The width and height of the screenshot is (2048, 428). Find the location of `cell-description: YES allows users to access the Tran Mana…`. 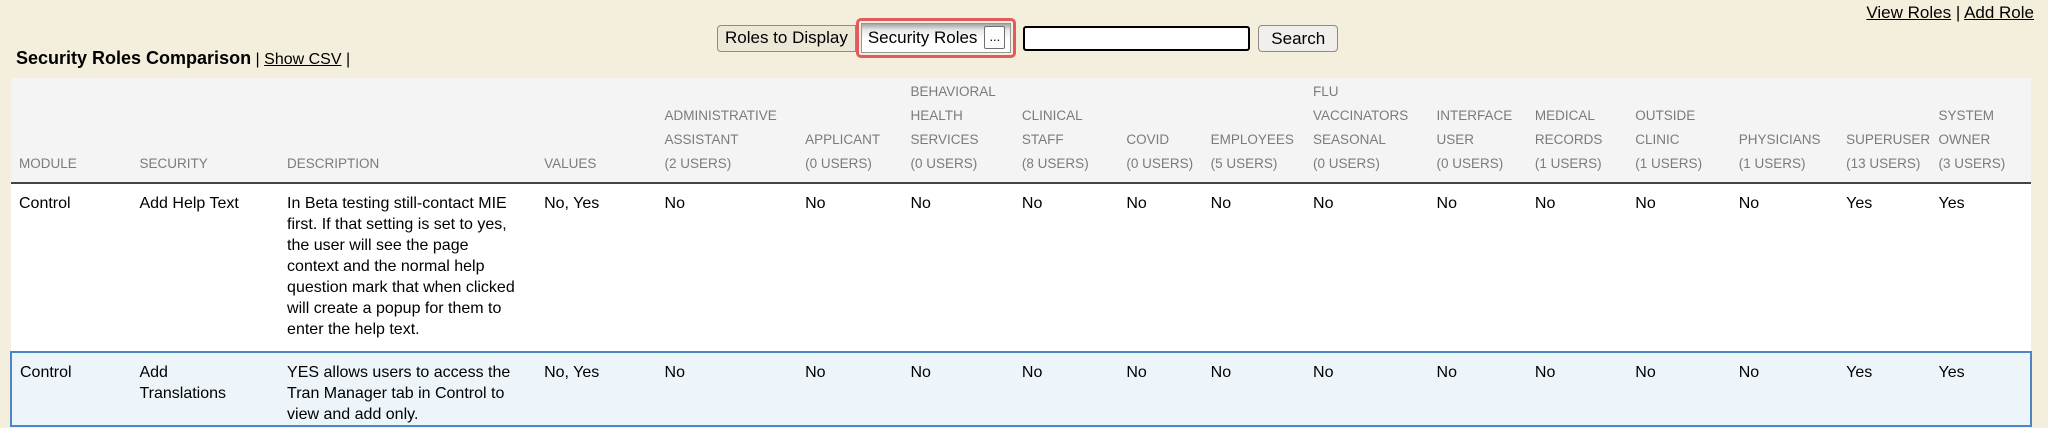

cell-description: YES allows users to access the Tran Mana… is located at coordinates (408, 389).